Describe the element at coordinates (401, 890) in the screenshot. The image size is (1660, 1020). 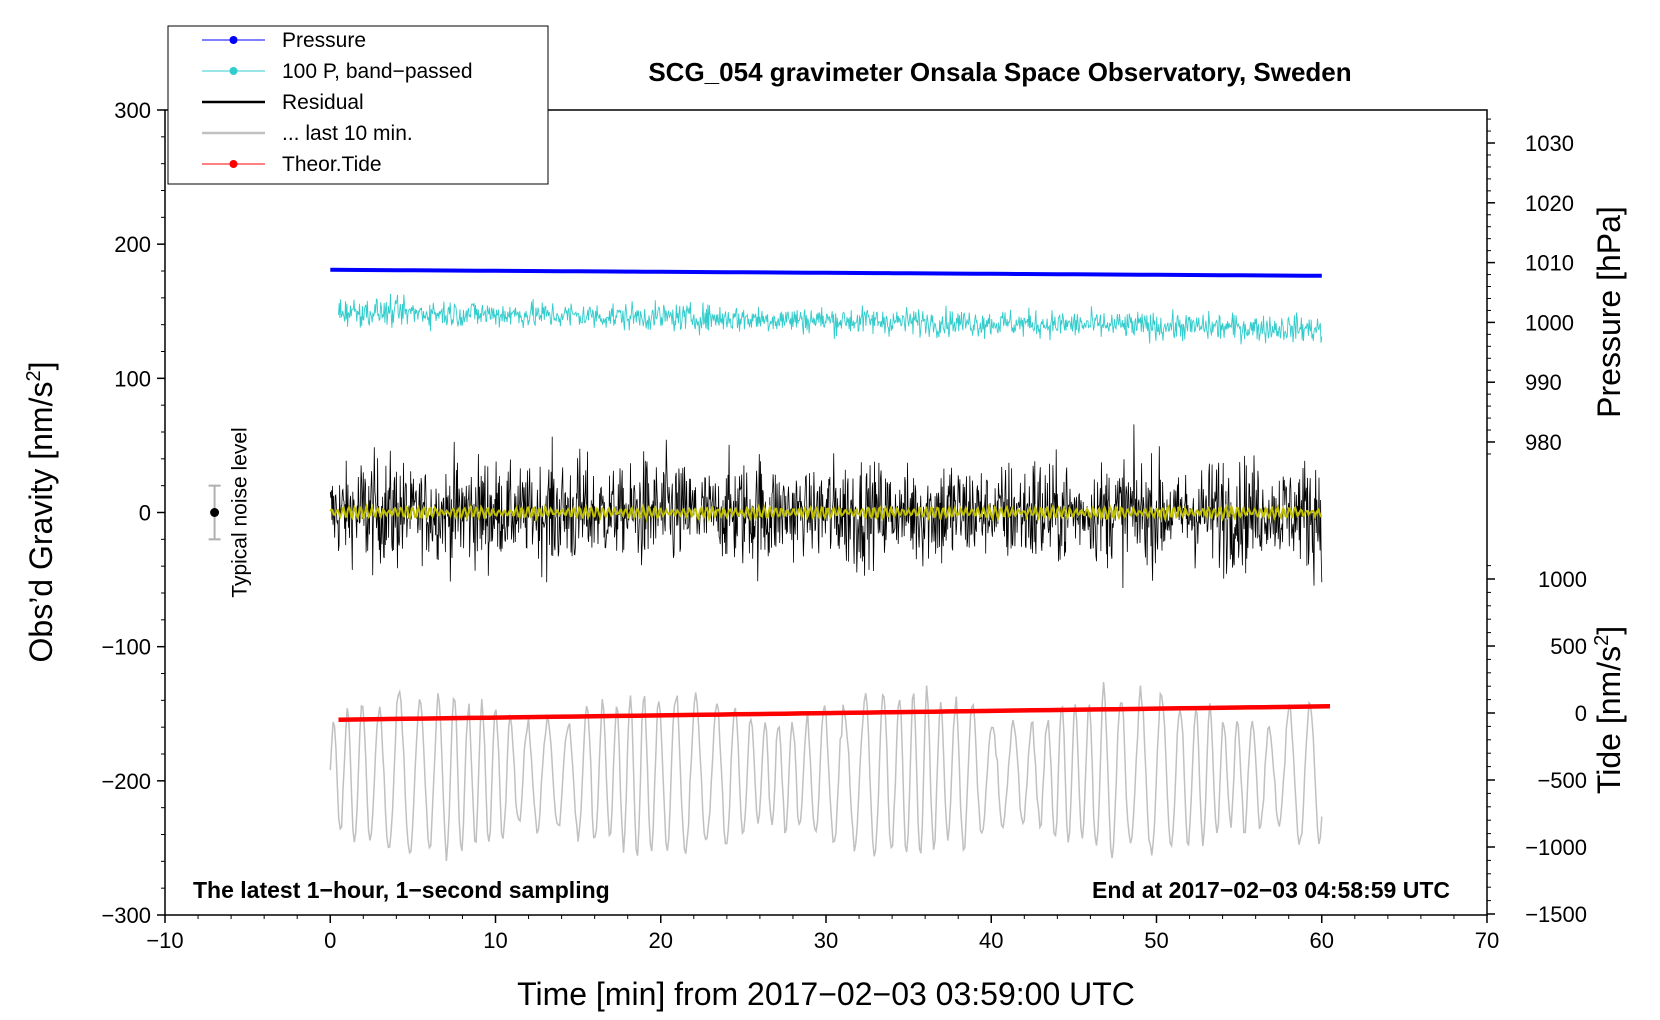
I see `annotation-sampling: The latest 1−hour, 1−second sampling` at that location.